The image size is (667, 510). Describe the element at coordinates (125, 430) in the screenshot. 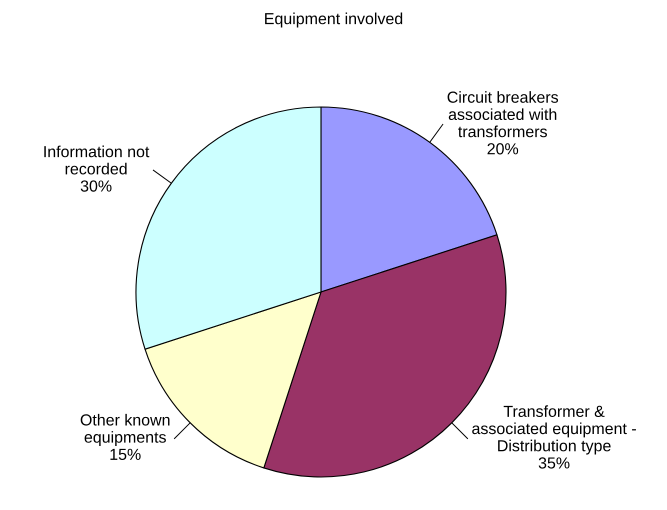

I see `slice-label: Other known equipments` at that location.